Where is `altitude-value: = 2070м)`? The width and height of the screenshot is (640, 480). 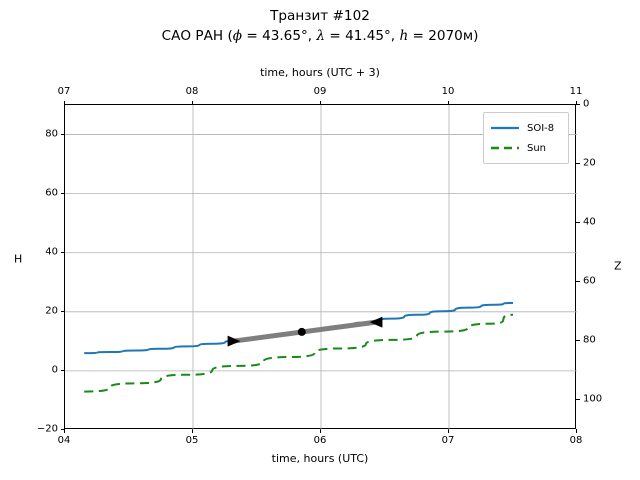
altitude-value: = 2070м) is located at coordinates (443, 36).